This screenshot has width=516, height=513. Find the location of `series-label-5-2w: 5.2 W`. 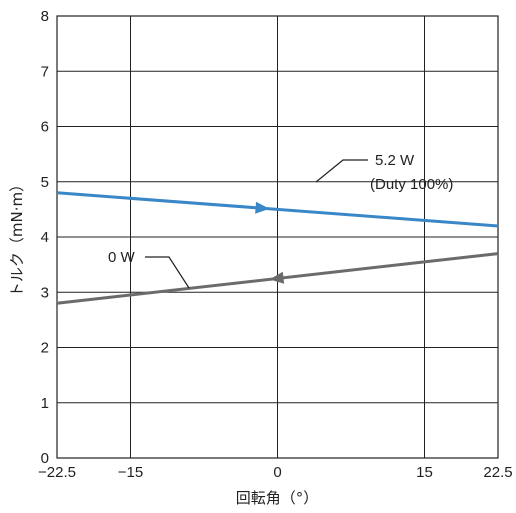

series-label-5-2w: 5.2 W is located at coordinates (395, 160).